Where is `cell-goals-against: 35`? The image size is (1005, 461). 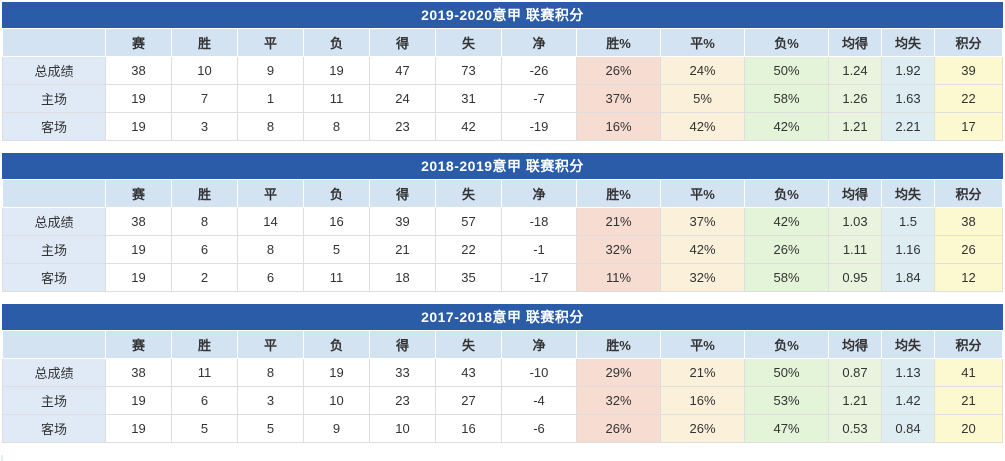
cell-goals-against: 35 is located at coordinates (468, 277).